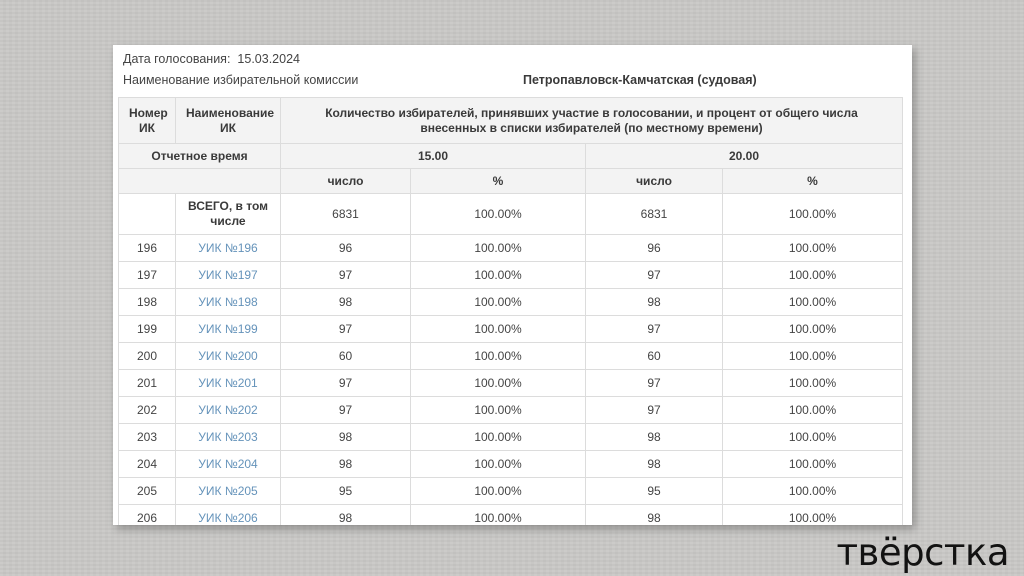 This screenshot has height=576, width=1024. I want to click on table-row: 197 УИК №197 97 100.00% 97 100.00%, so click(510, 275).